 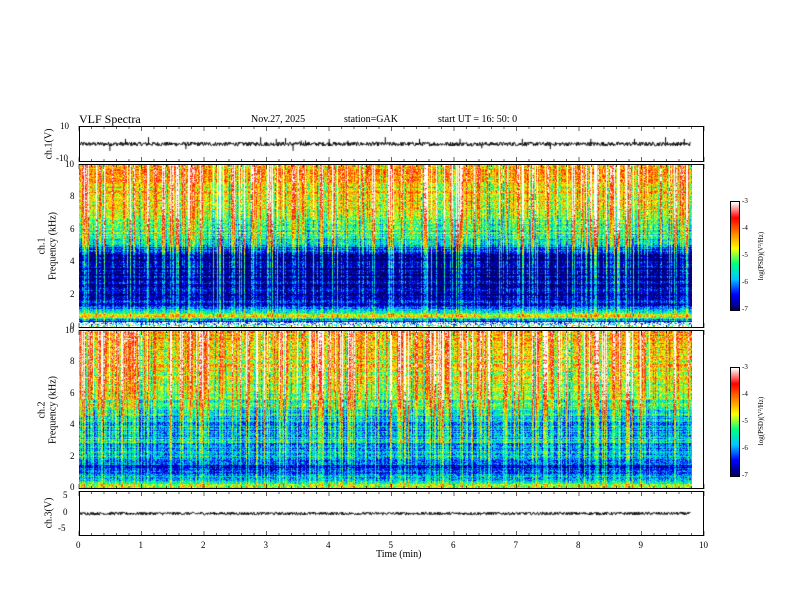 I want to click on ch3-ytick-0: 0, so click(x=65, y=512).